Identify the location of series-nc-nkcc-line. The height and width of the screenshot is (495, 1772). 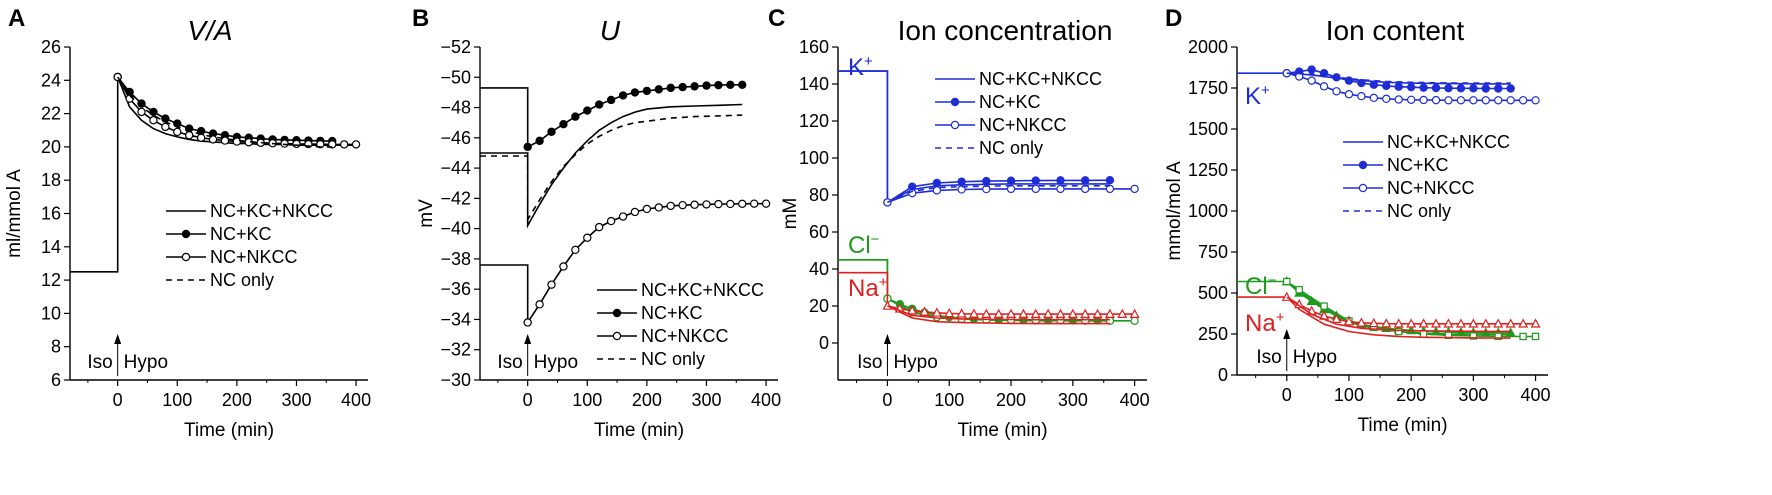
(623, 264).